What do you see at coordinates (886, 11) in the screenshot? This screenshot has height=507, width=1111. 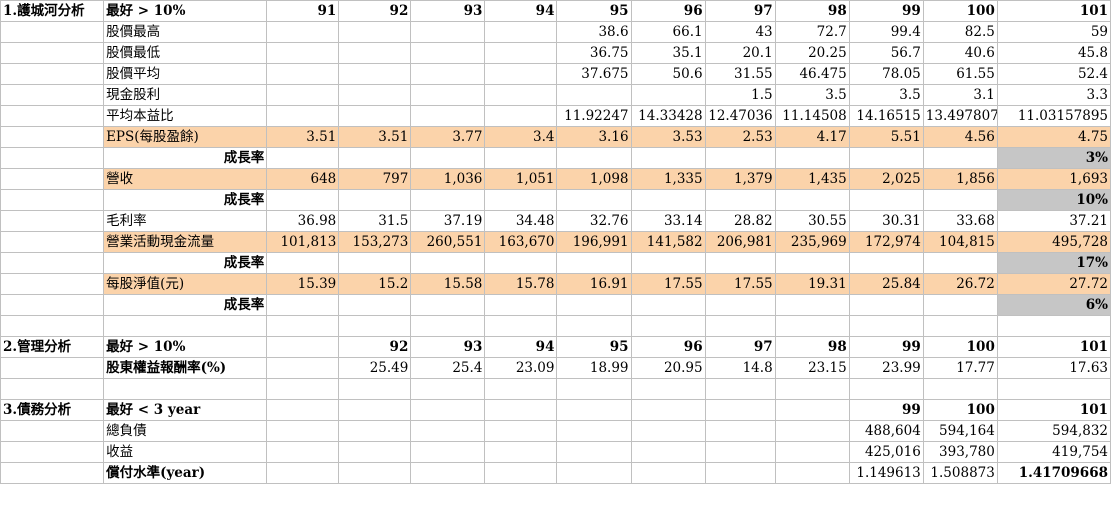 I see `cell-r1-c11: 99` at bounding box center [886, 11].